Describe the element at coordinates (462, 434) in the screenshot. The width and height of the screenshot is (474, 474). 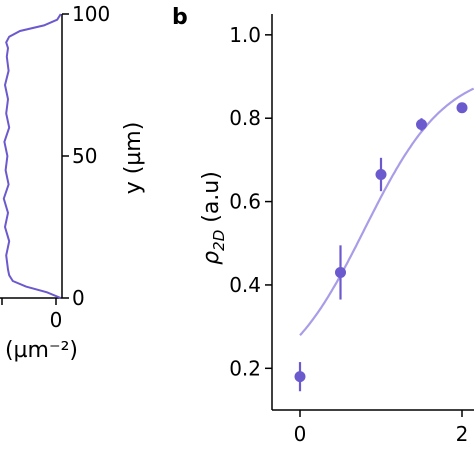
I see `panel-b-x-tick-label: 2` at that location.